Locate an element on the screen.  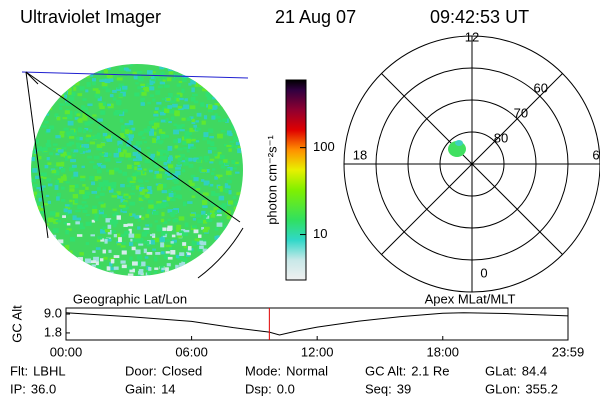
y-axis-label: GC Alt is located at coordinates (16, 324).